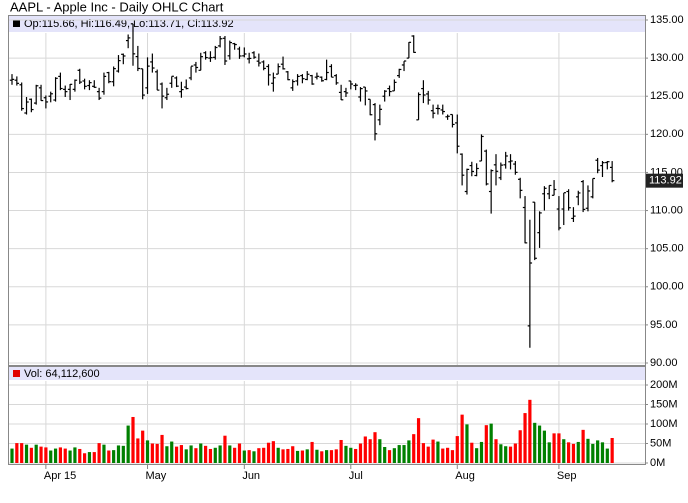 The height and width of the screenshot is (503, 688). What do you see at coordinates (666, 210) in the screenshot?
I see `y-tick-label: 110.00` at bounding box center [666, 210].